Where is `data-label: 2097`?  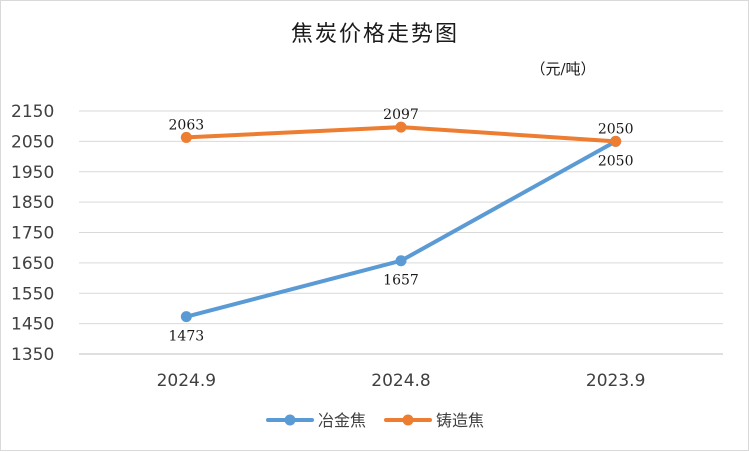 data-label: 2097 is located at coordinates (401, 115).